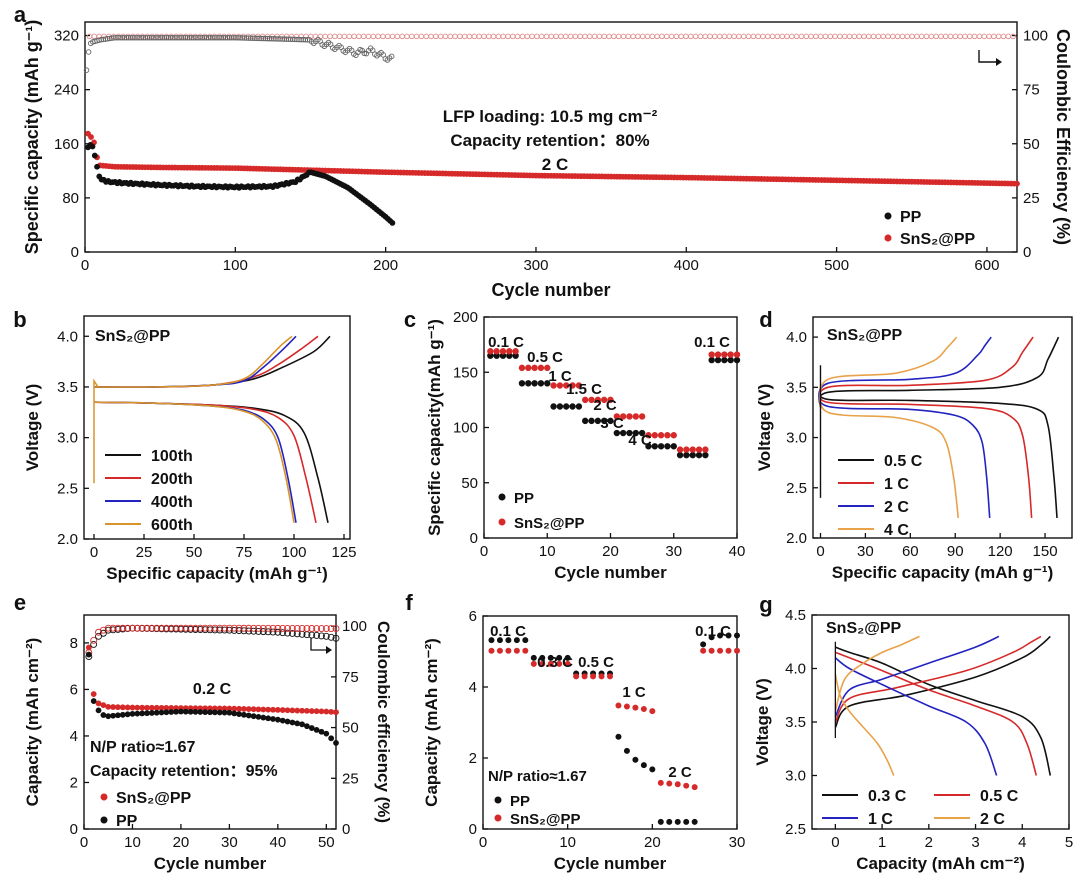  What do you see at coordinates (172, 456) in the screenshot?
I see `legend-label: 100th` at bounding box center [172, 456].